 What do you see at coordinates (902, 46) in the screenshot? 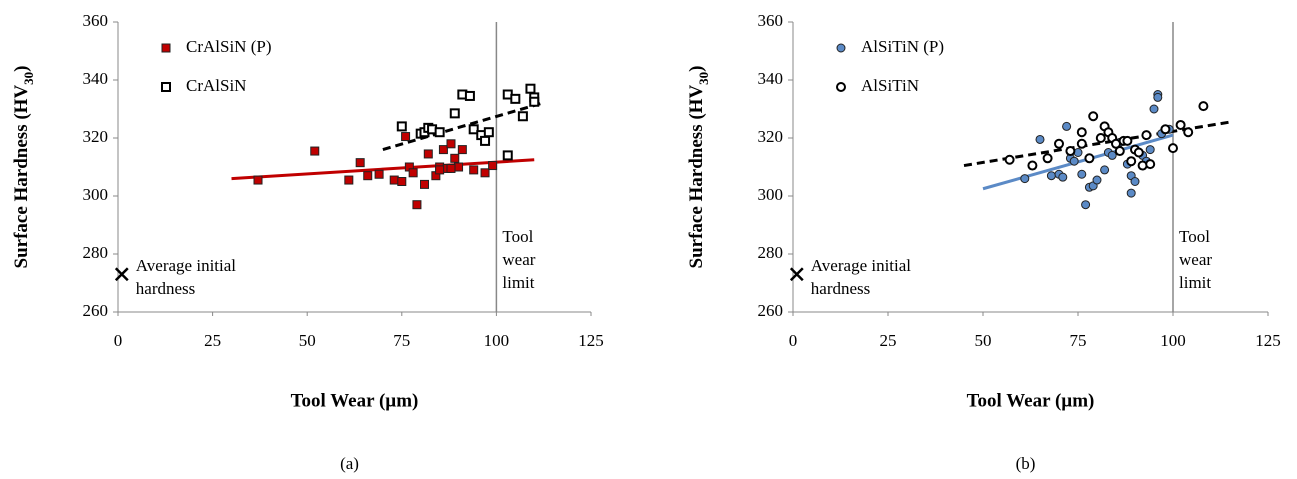
I see `legend-label: AlSiTiN (P)` at bounding box center [902, 46].